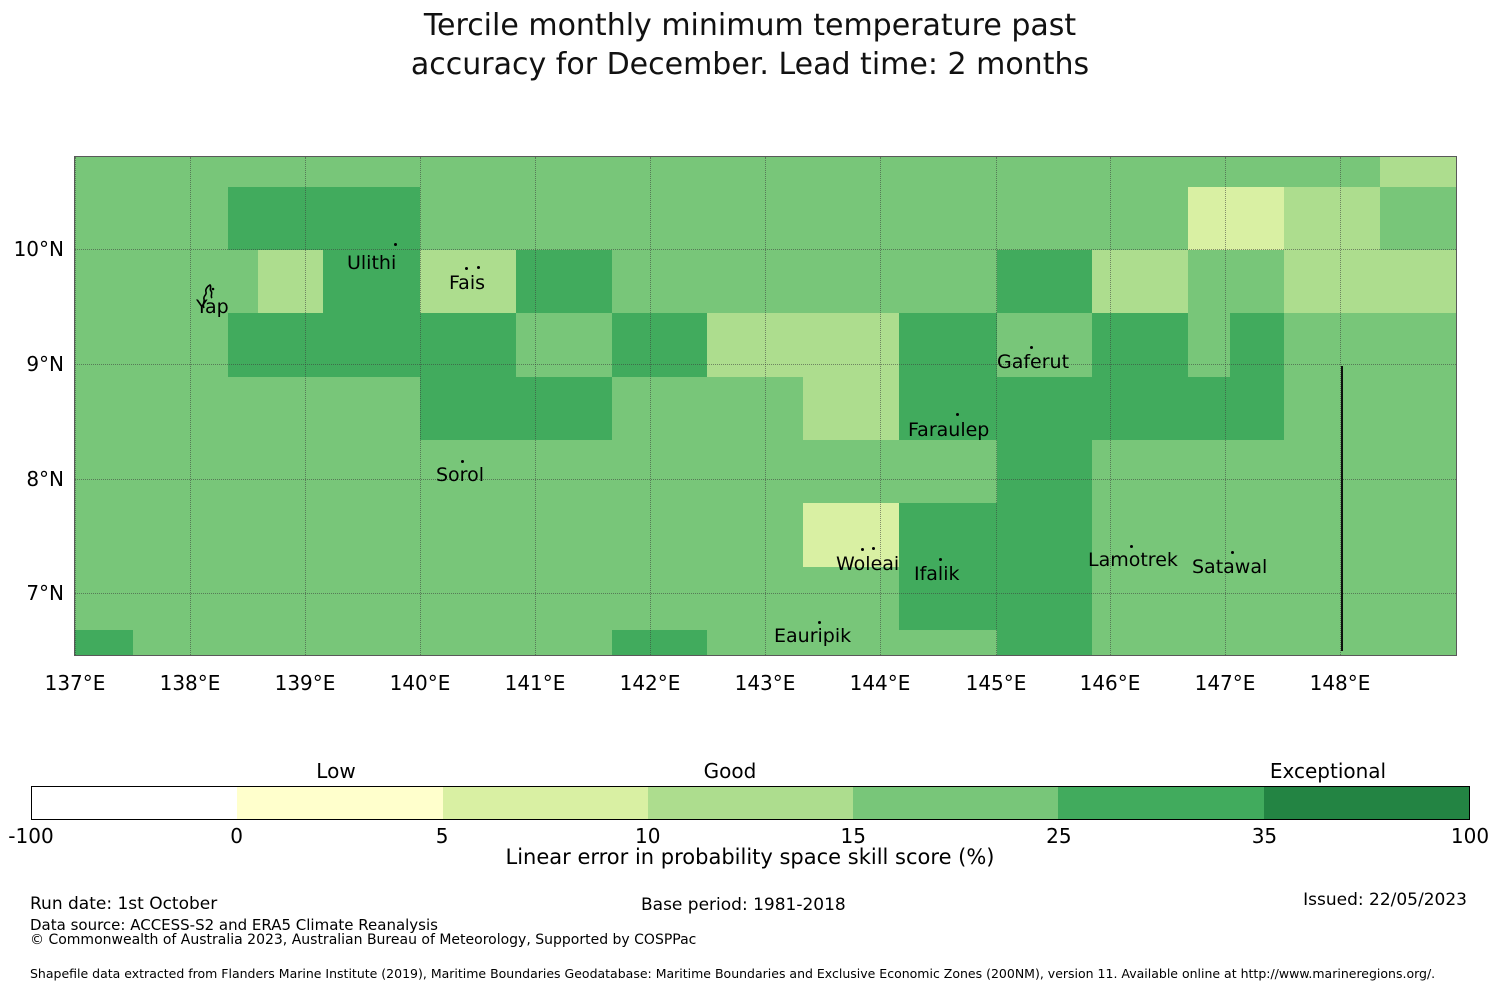 This screenshot has height=990, width=1500. Describe the element at coordinates (813, 636) in the screenshot. I see `island-label: Eauripik` at that location.